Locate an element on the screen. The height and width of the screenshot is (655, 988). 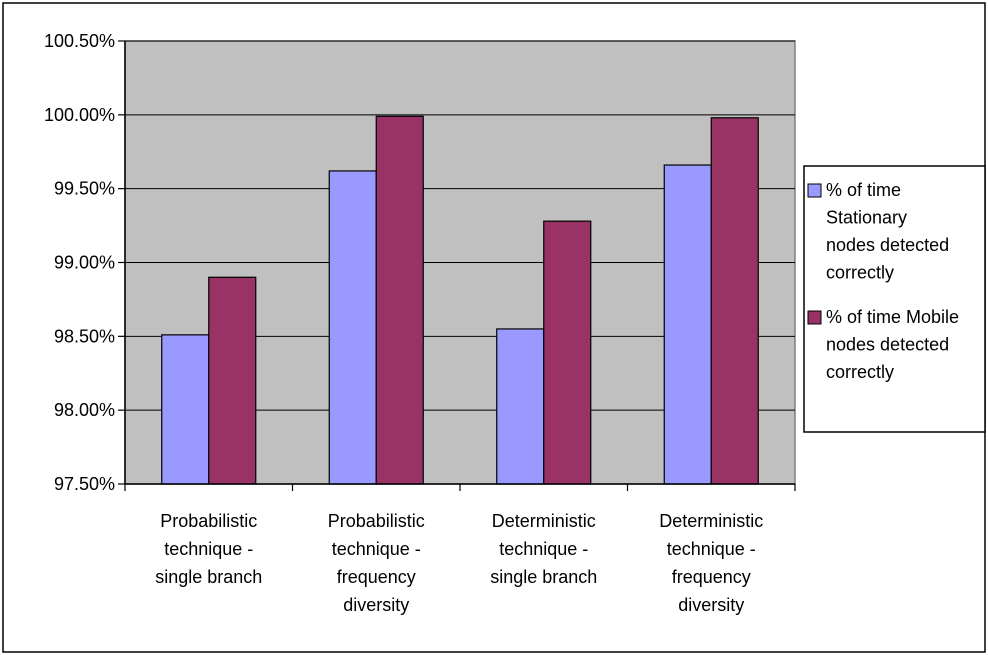
y-tick-label: 97.50% is located at coordinates (84, 484).